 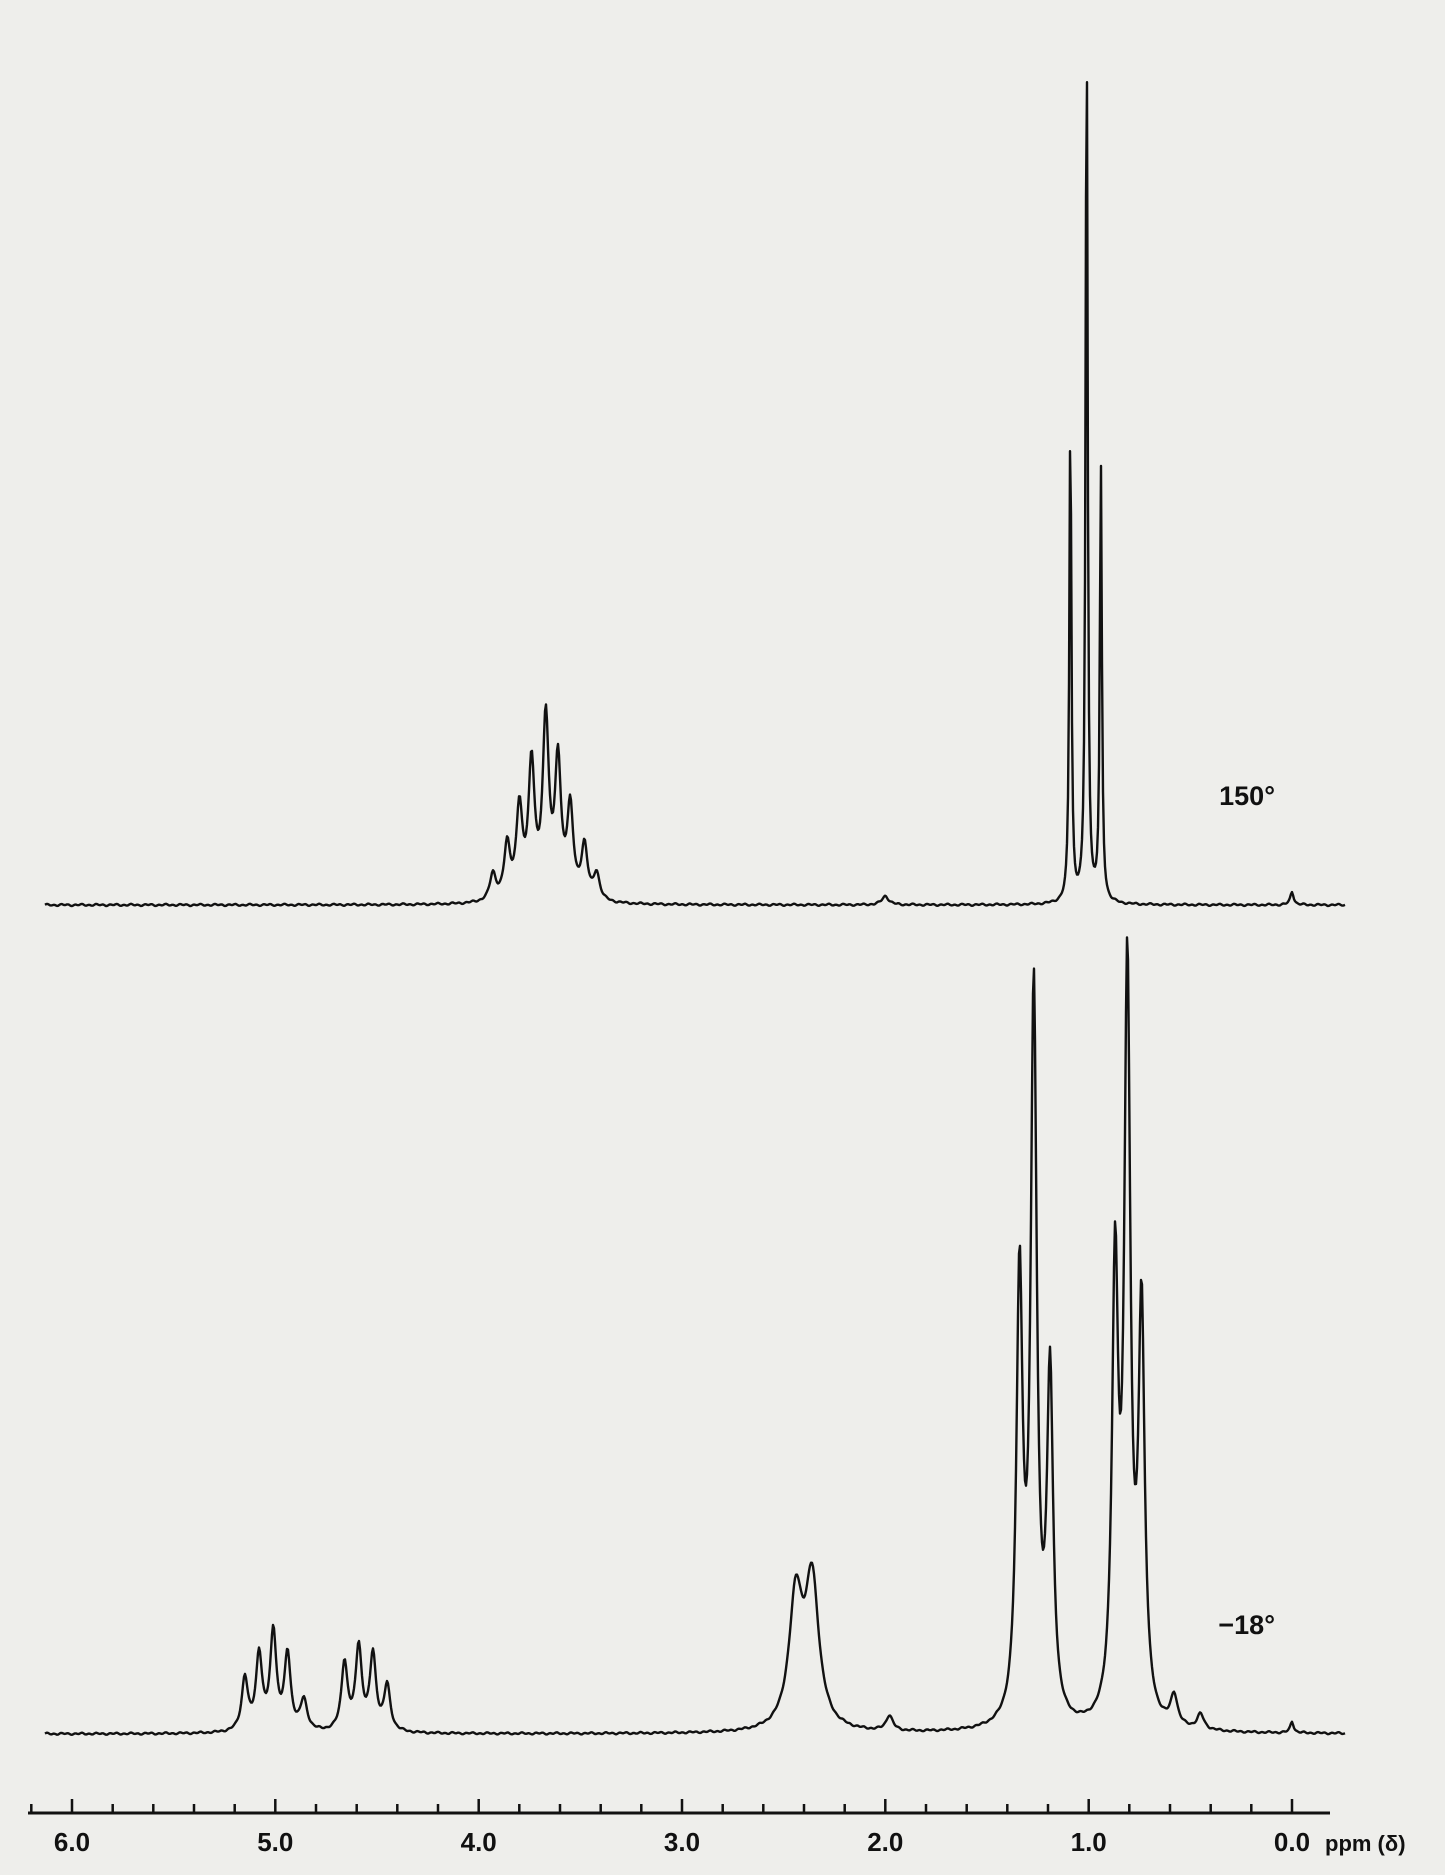 What do you see at coordinates (717, 1828) in the screenshot?
I see `x-axis: 6.0 5.0 4.0 3.0 2.0 1.0 0.0 ppm (δ)` at bounding box center [717, 1828].